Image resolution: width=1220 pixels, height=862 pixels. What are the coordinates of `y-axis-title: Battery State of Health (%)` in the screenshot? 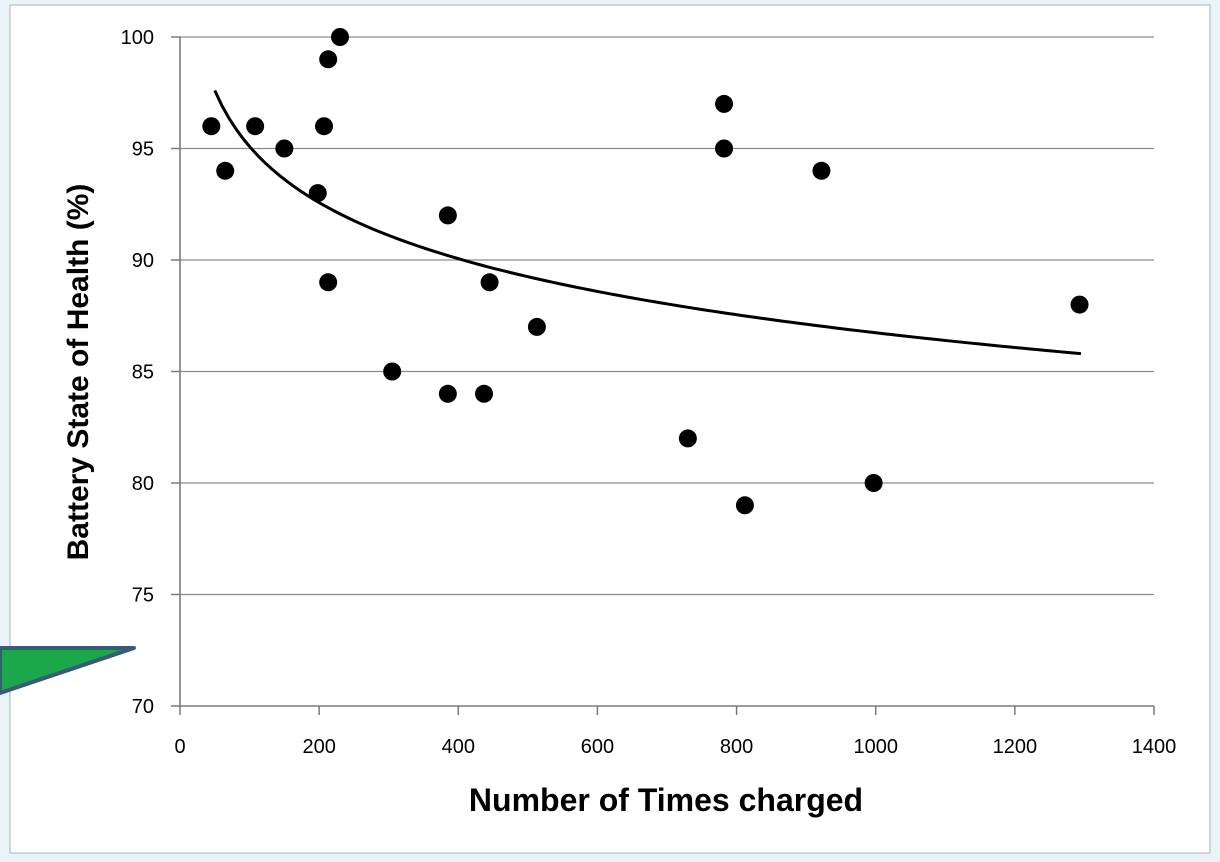 It's located at (78, 372).